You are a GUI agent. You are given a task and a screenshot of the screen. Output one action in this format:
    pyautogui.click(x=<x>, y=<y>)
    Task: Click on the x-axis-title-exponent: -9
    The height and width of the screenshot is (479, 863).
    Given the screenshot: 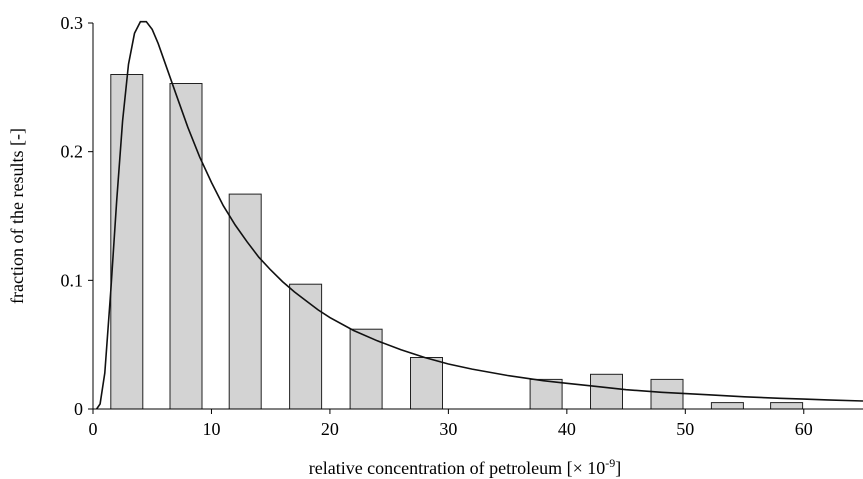 What is the action you would take?
    pyautogui.click(x=610, y=463)
    